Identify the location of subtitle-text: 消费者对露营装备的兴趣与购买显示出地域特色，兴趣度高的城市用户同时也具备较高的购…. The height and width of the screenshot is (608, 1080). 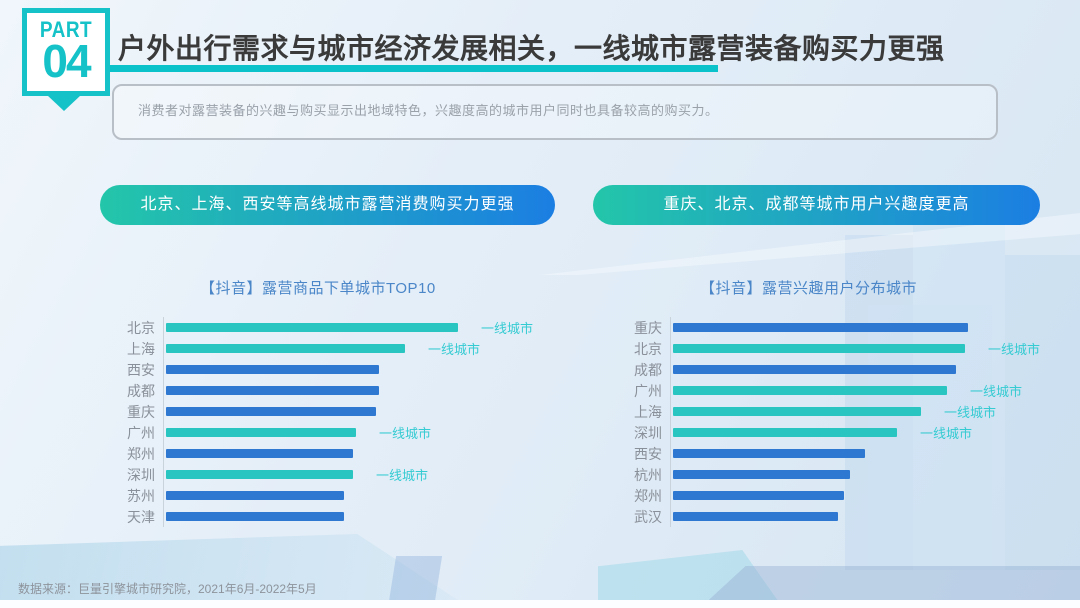
(428, 110).